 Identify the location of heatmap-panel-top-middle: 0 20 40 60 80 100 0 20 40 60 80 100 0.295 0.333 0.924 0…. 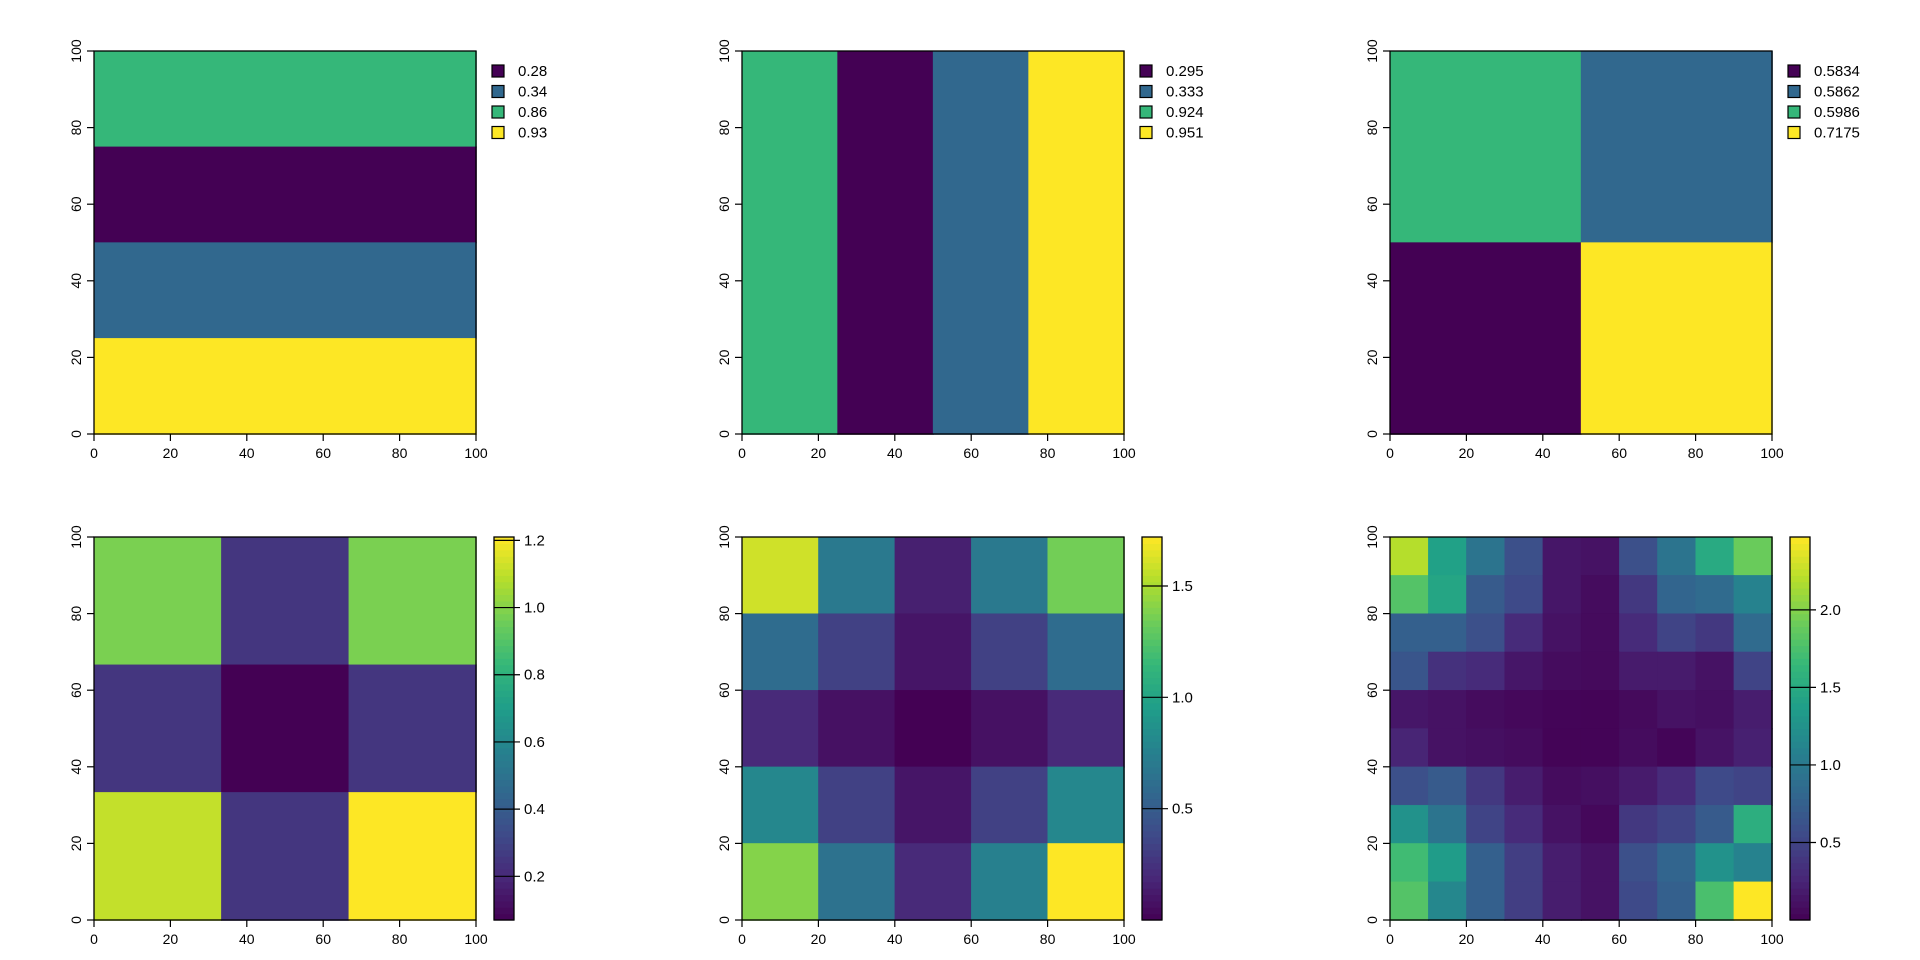
(960, 250).